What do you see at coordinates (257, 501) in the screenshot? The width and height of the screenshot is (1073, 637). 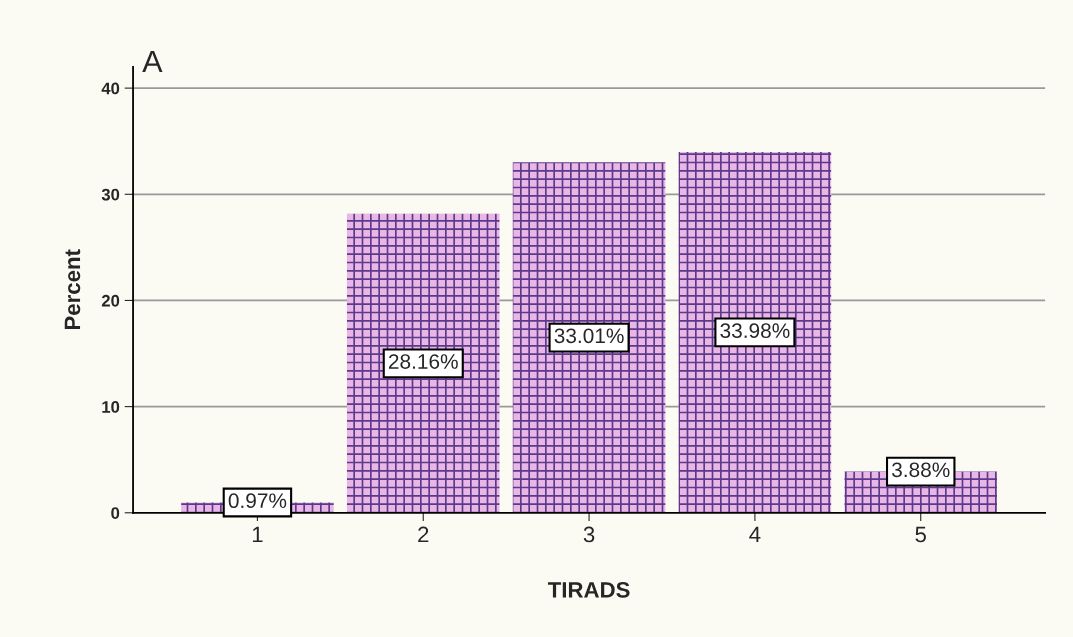 I see `data-label: 0.97%` at bounding box center [257, 501].